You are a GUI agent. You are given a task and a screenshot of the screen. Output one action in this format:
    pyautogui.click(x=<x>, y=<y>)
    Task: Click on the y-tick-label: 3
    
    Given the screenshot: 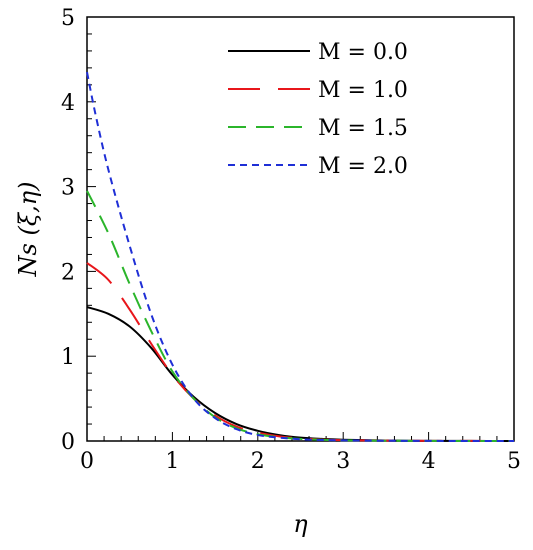 What is the action you would take?
    pyautogui.click(x=68, y=188)
    